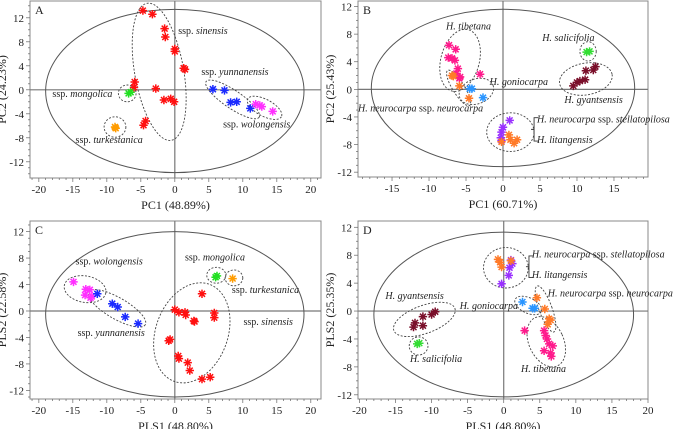  What do you see at coordinates (203, 31) in the screenshot?
I see `group-label: ssp. sinensis` at bounding box center [203, 31].